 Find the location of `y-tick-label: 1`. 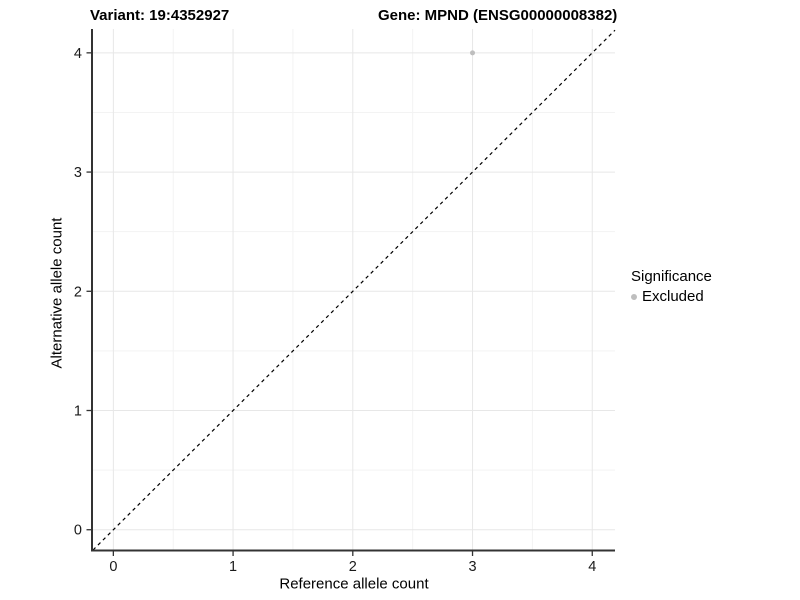

y-tick-label: 1 is located at coordinates (78, 412).